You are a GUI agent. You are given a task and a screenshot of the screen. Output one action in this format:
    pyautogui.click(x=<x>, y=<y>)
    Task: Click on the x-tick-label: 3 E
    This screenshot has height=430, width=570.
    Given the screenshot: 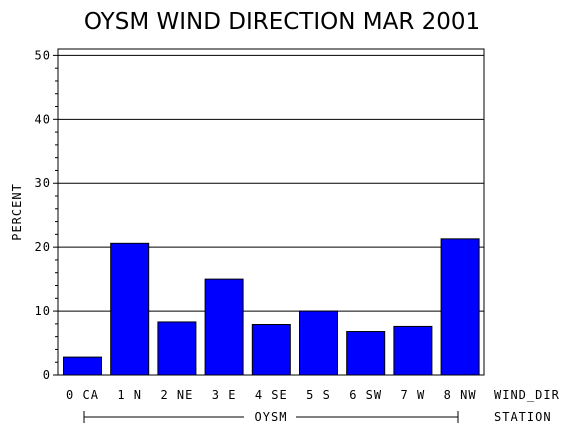 What is the action you would take?
    pyautogui.click(x=224, y=395)
    